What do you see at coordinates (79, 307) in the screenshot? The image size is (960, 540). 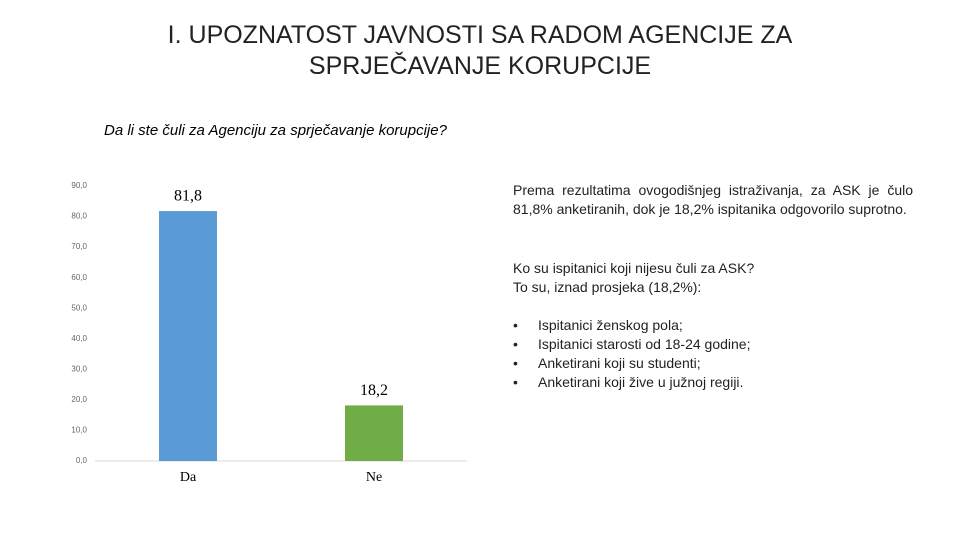 I see `y-tick-label: 50,0` at bounding box center [79, 307].